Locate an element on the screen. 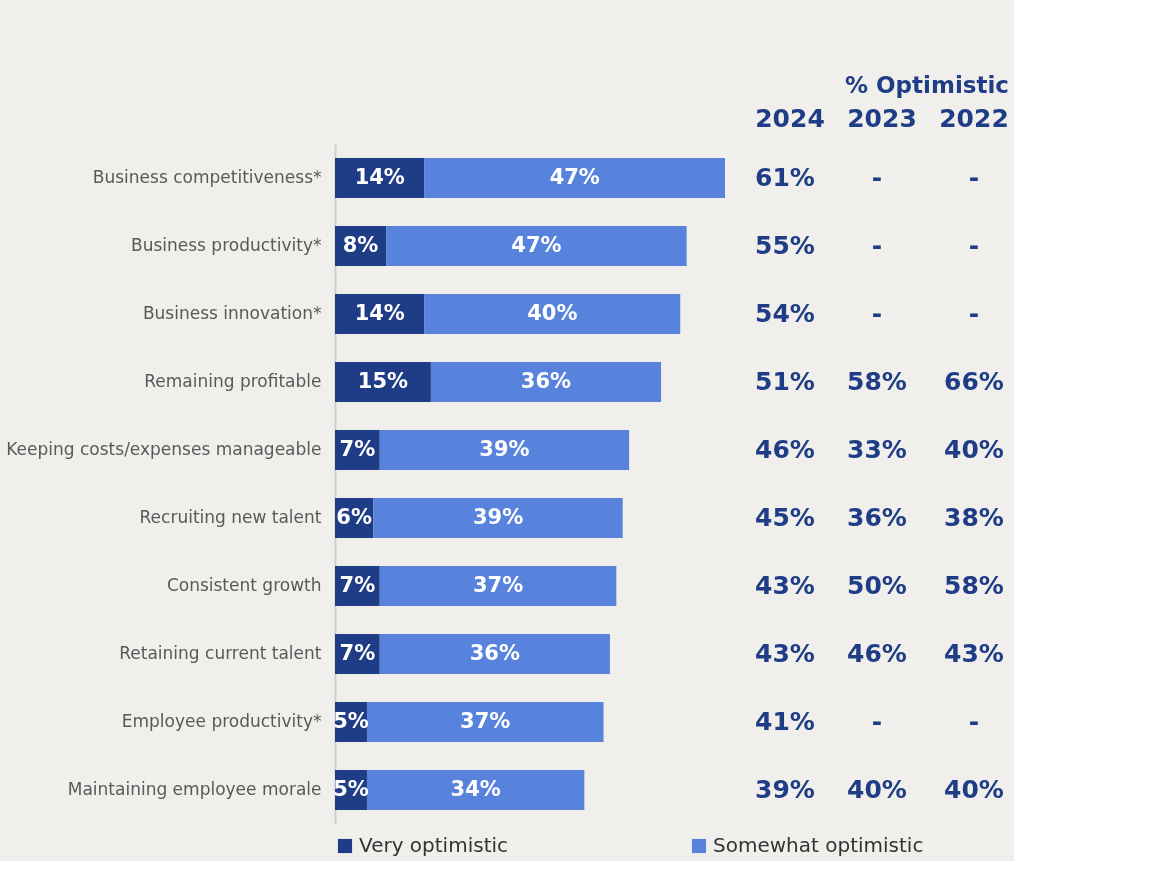 The image size is (1158, 888). data-label: 15% is located at coordinates (383, 381).